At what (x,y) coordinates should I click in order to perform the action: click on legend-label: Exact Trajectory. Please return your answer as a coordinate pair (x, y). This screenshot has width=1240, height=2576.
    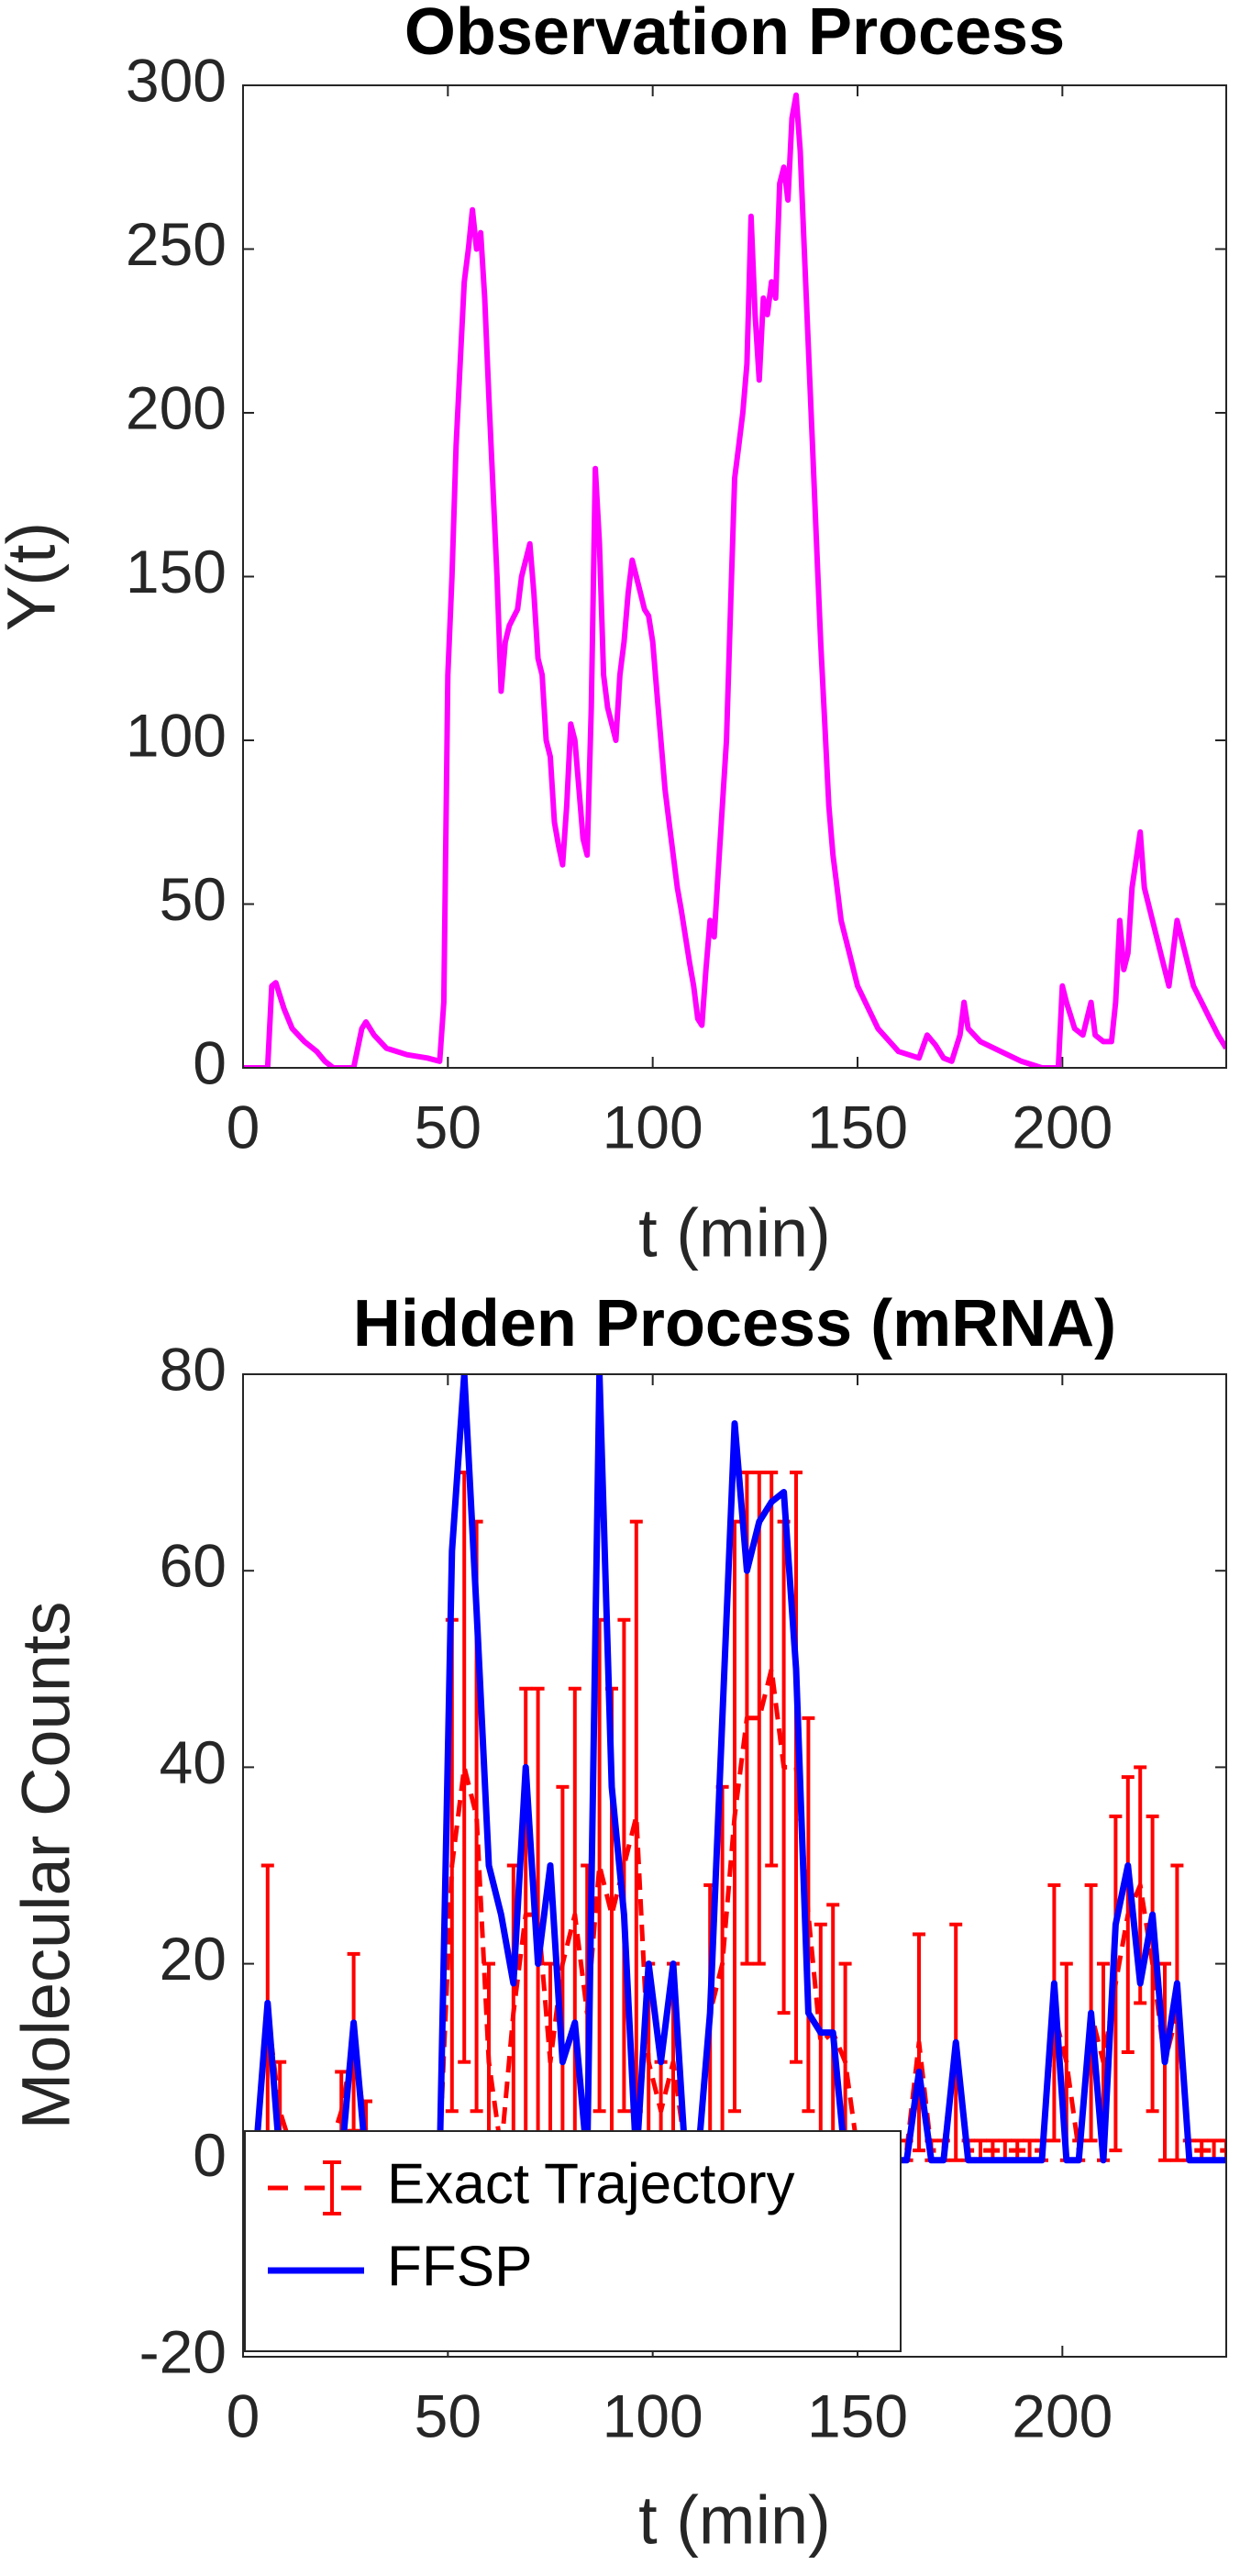
    Looking at the image, I should click on (590, 2183).